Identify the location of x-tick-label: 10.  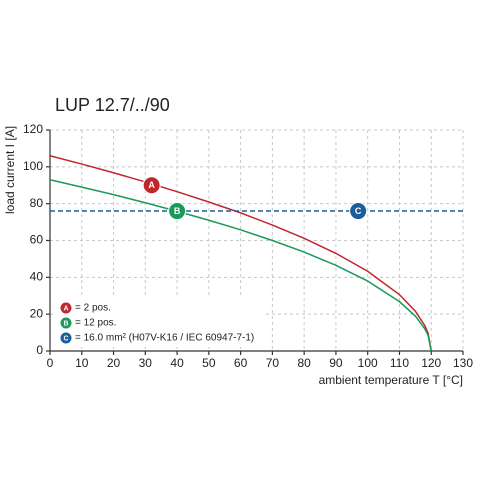
(82, 363).